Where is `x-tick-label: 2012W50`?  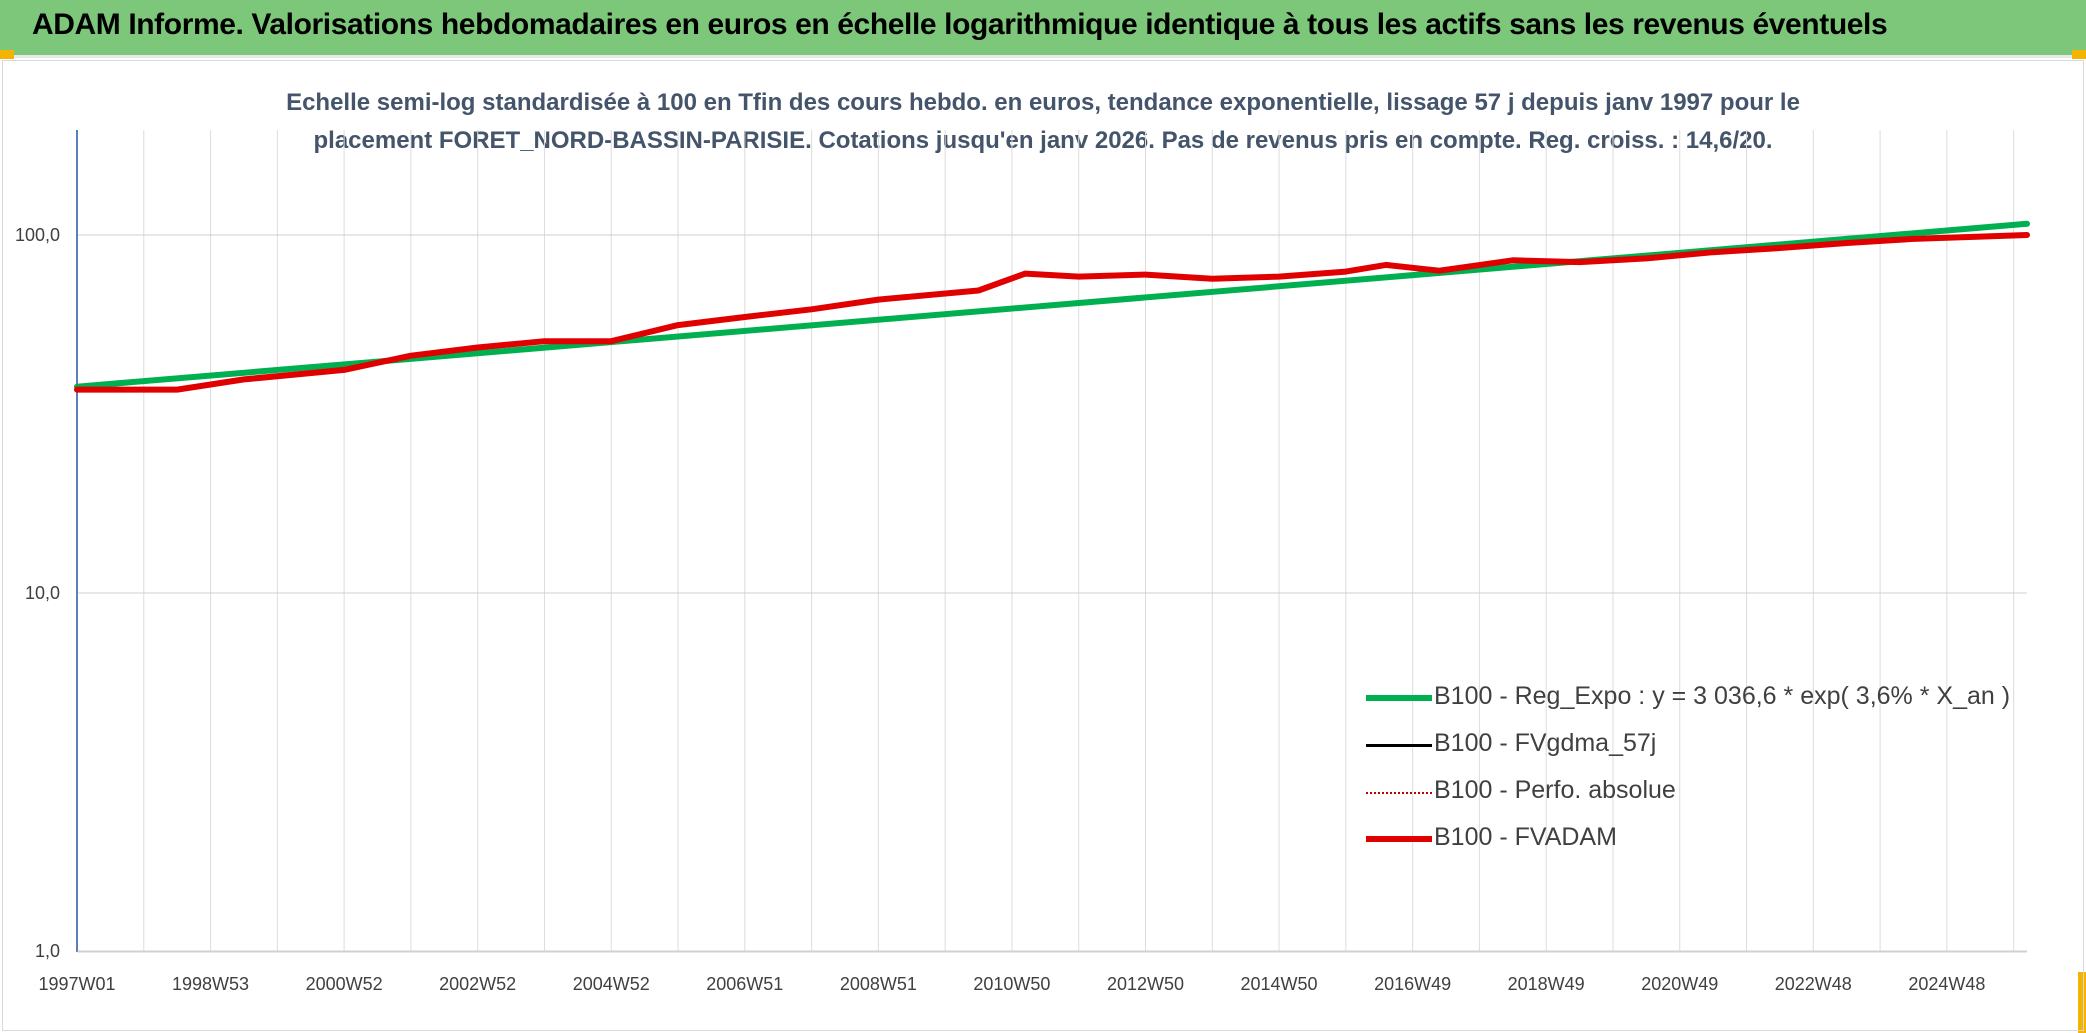 x-tick-label: 2012W50 is located at coordinates (1145, 984).